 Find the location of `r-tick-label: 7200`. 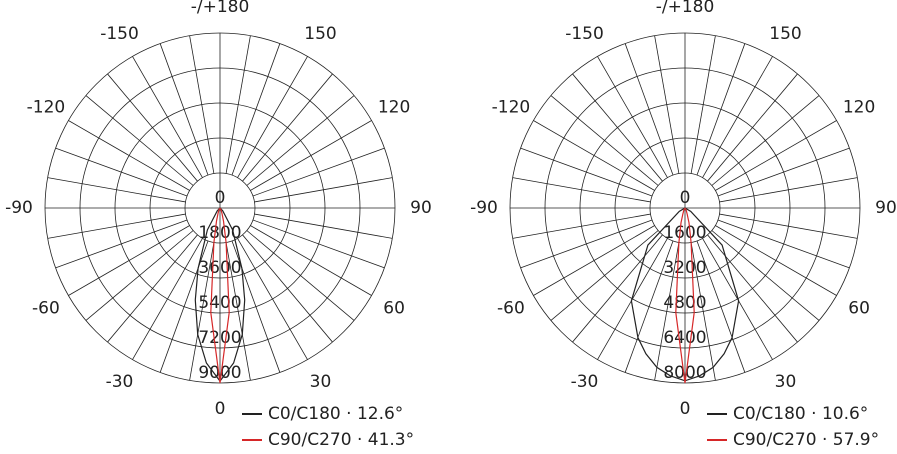

r-tick-label: 7200 is located at coordinates (219, 338).